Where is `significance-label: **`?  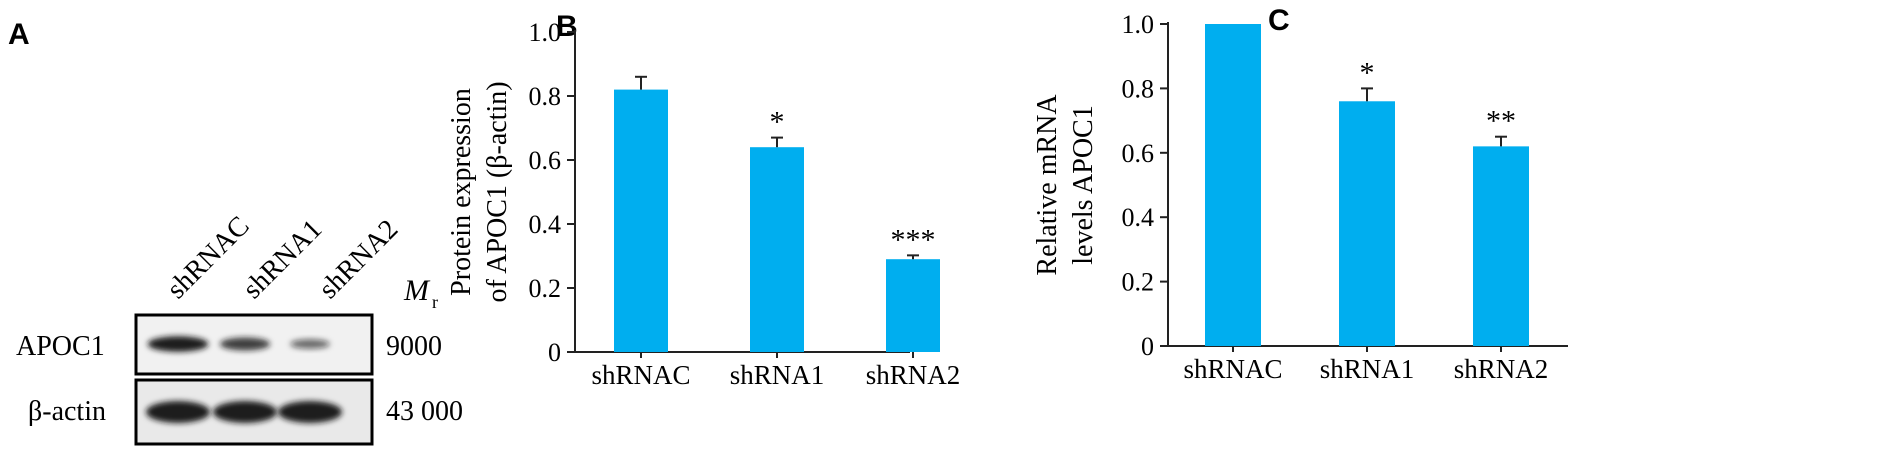
significance-label: ** is located at coordinates (1501, 121).